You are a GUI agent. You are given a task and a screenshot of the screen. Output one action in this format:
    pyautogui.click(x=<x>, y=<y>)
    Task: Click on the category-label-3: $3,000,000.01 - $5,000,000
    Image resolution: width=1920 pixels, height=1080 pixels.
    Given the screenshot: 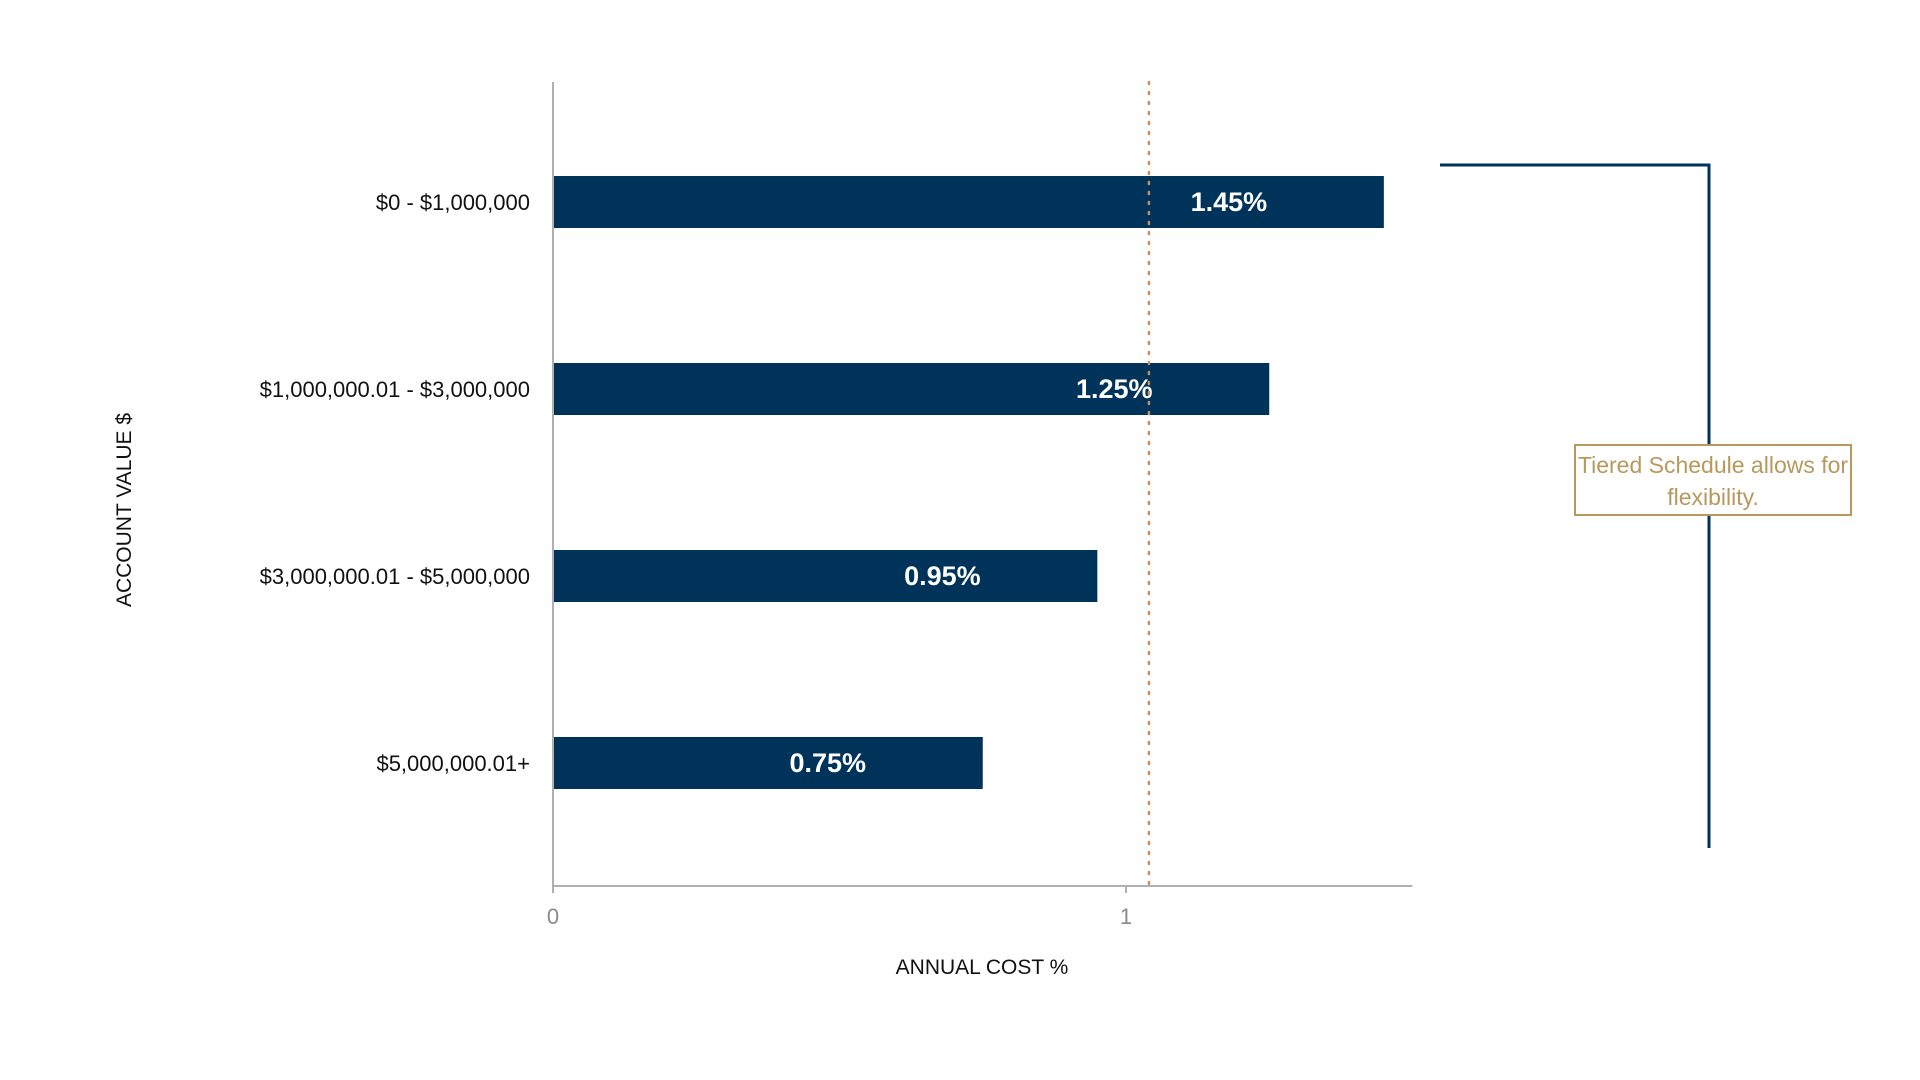 What is the action you would take?
    pyautogui.click(x=395, y=576)
    